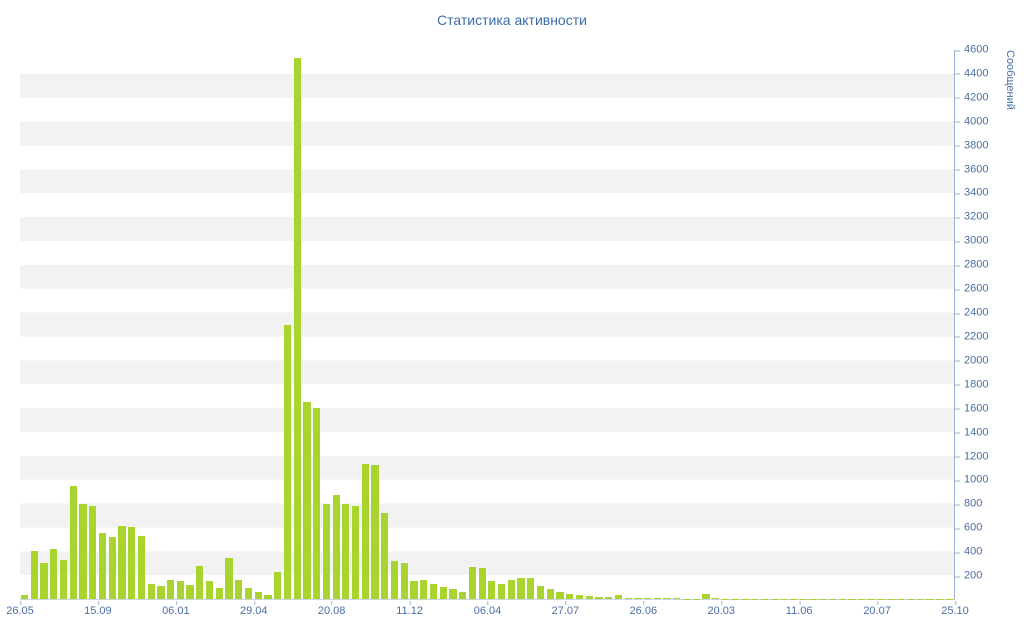 Image resolution: width=1024 pixels, height=640 pixels. Describe the element at coordinates (971, 479) in the screenshot. I see `y-axis-tick-label: 1000` at that location.